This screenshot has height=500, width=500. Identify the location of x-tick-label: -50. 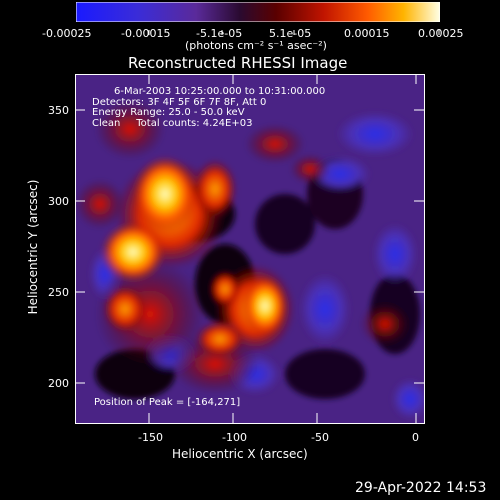
(320, 437).